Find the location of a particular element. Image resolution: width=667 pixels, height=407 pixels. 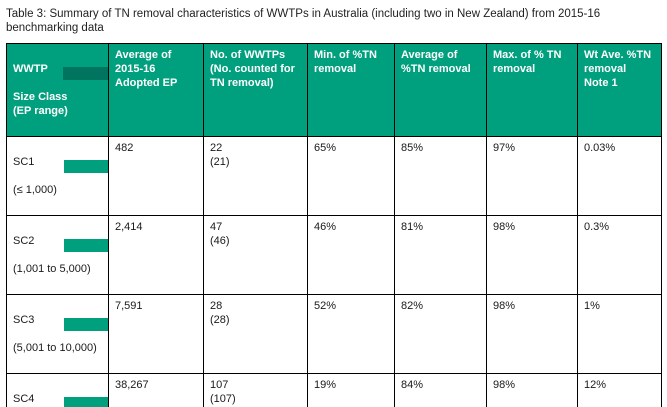

cell-size-class: SC3 (5,001 to 10,000) is located at coordinates (57, 334).